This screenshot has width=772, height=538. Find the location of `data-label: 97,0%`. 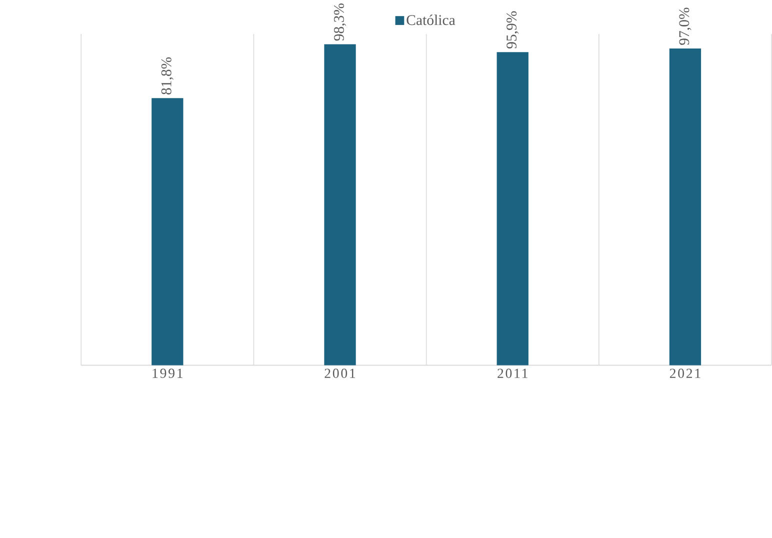

data-label: 97,0% is located at coordinates (685, 26).